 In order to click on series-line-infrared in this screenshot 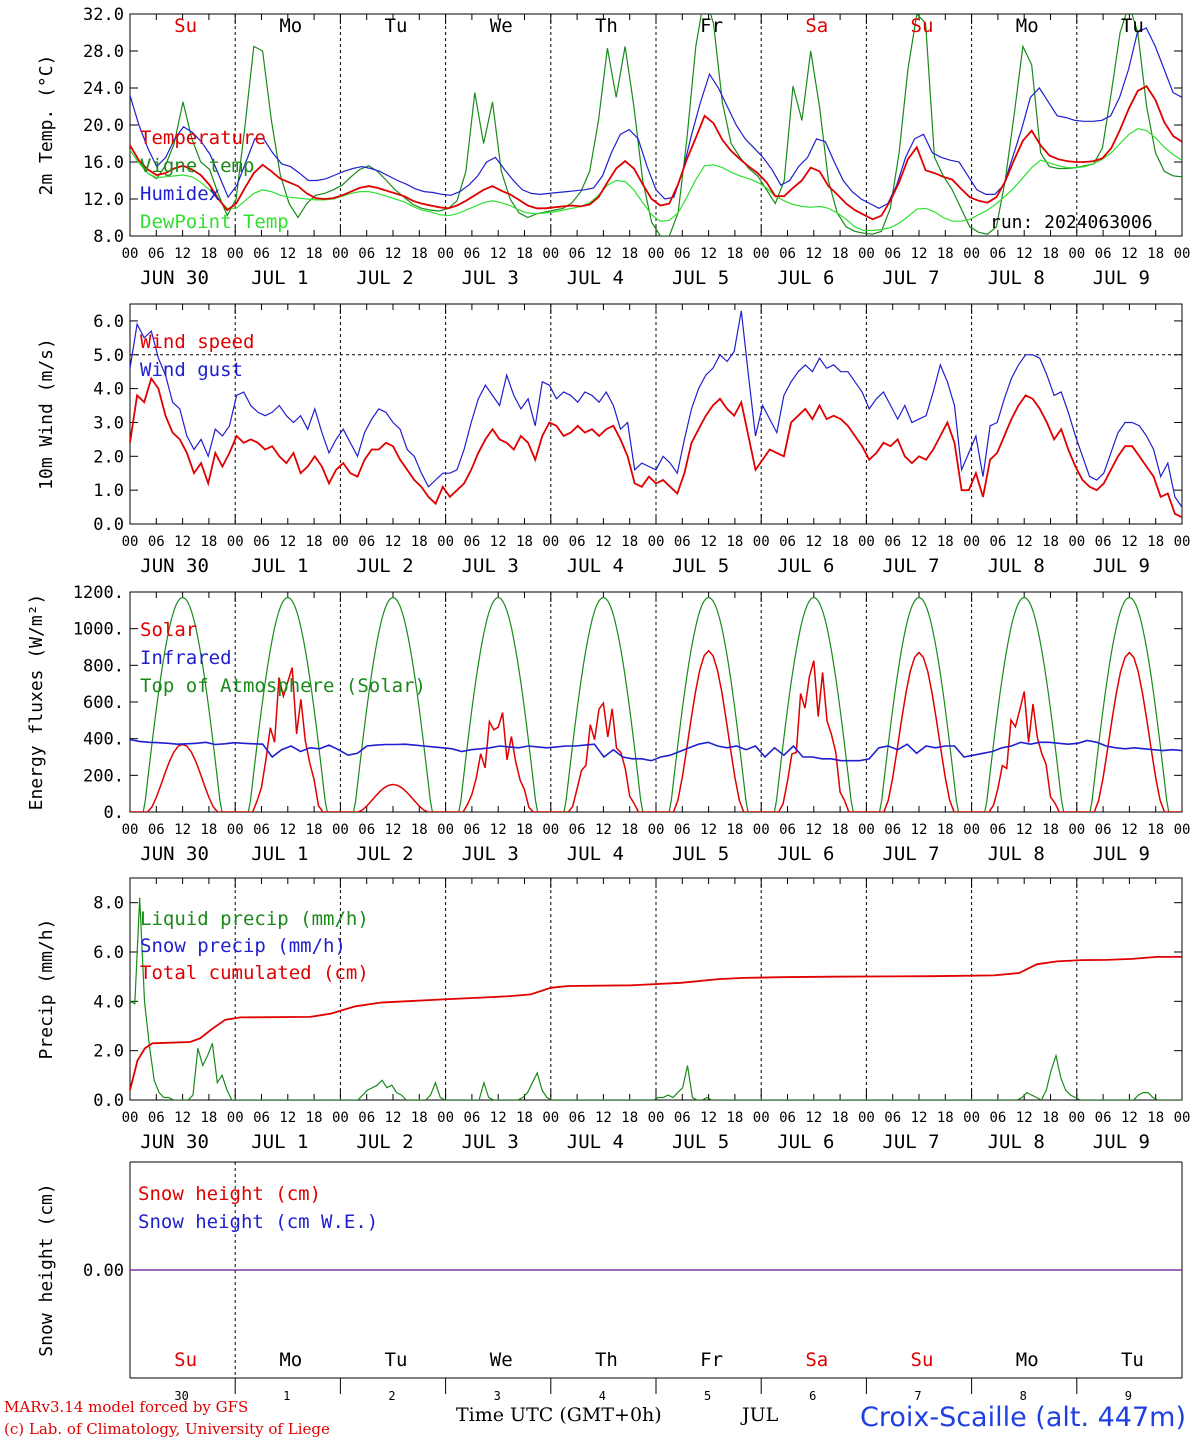, I will do `click(656, 750)`.